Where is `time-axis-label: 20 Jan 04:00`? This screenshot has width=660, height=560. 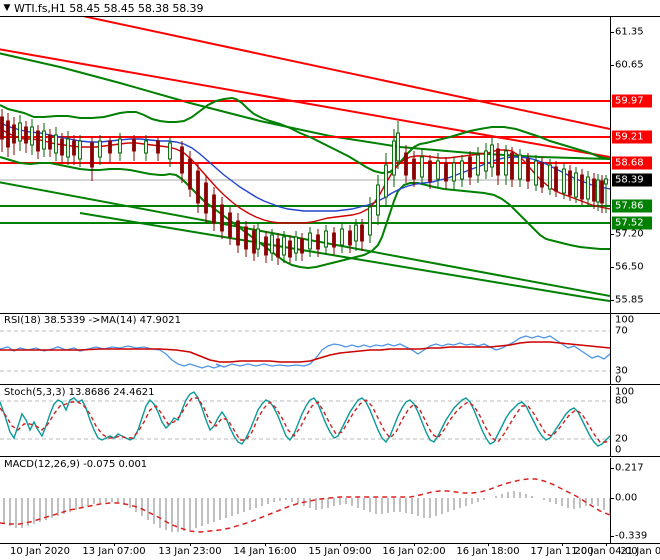
time-axis-label: 20 Jan 04:00 is located at coordinates (606, 551).